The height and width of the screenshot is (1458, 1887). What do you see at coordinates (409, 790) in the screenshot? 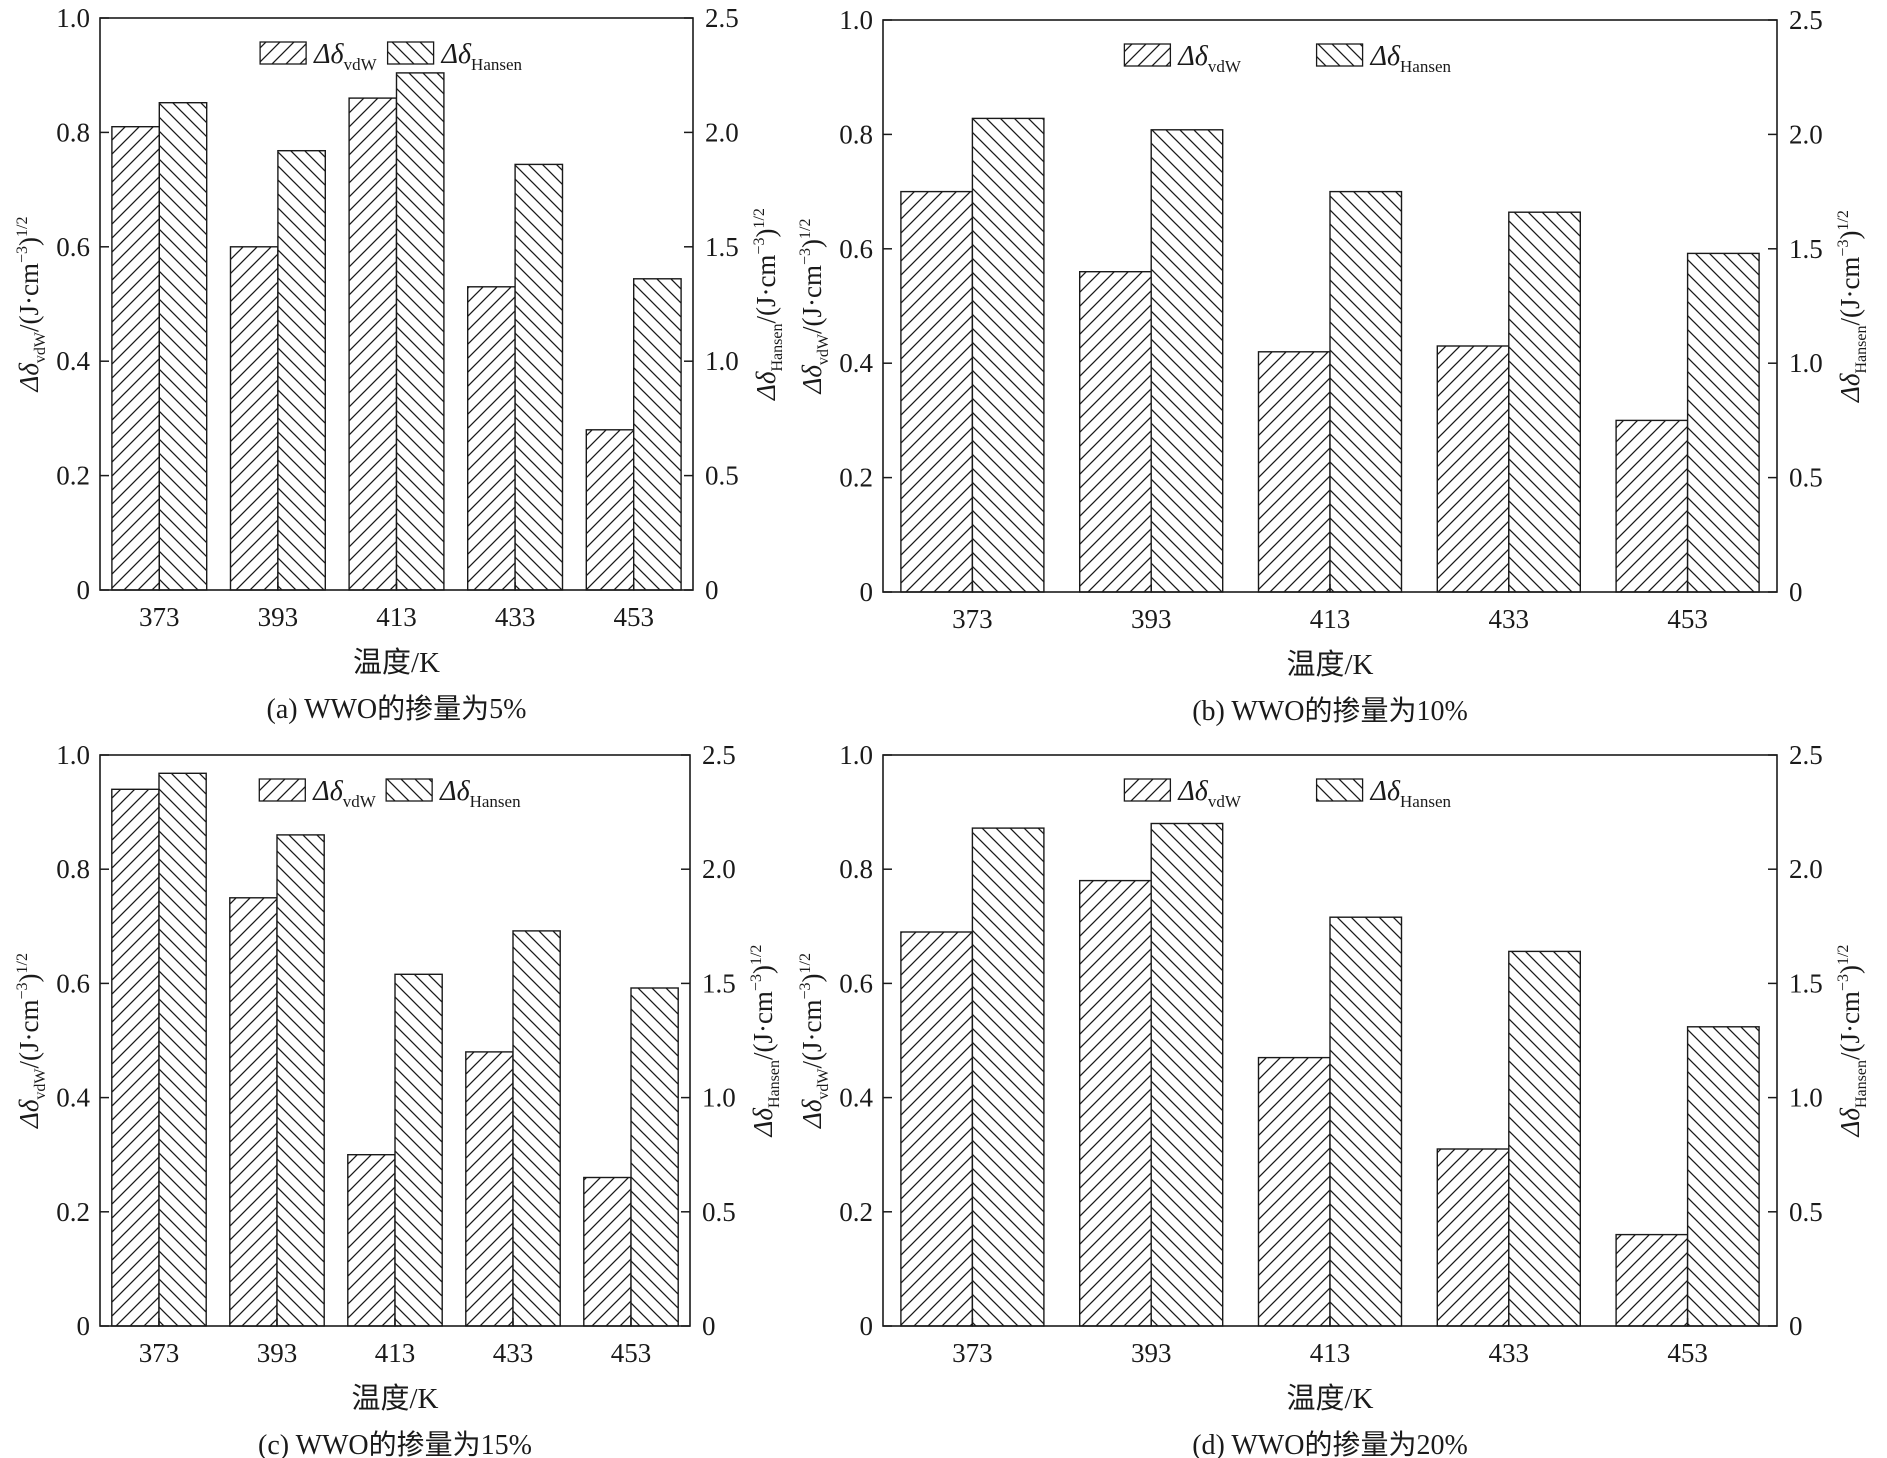
I see `legend-swatch-hansen` at bounding box center [409, 790].